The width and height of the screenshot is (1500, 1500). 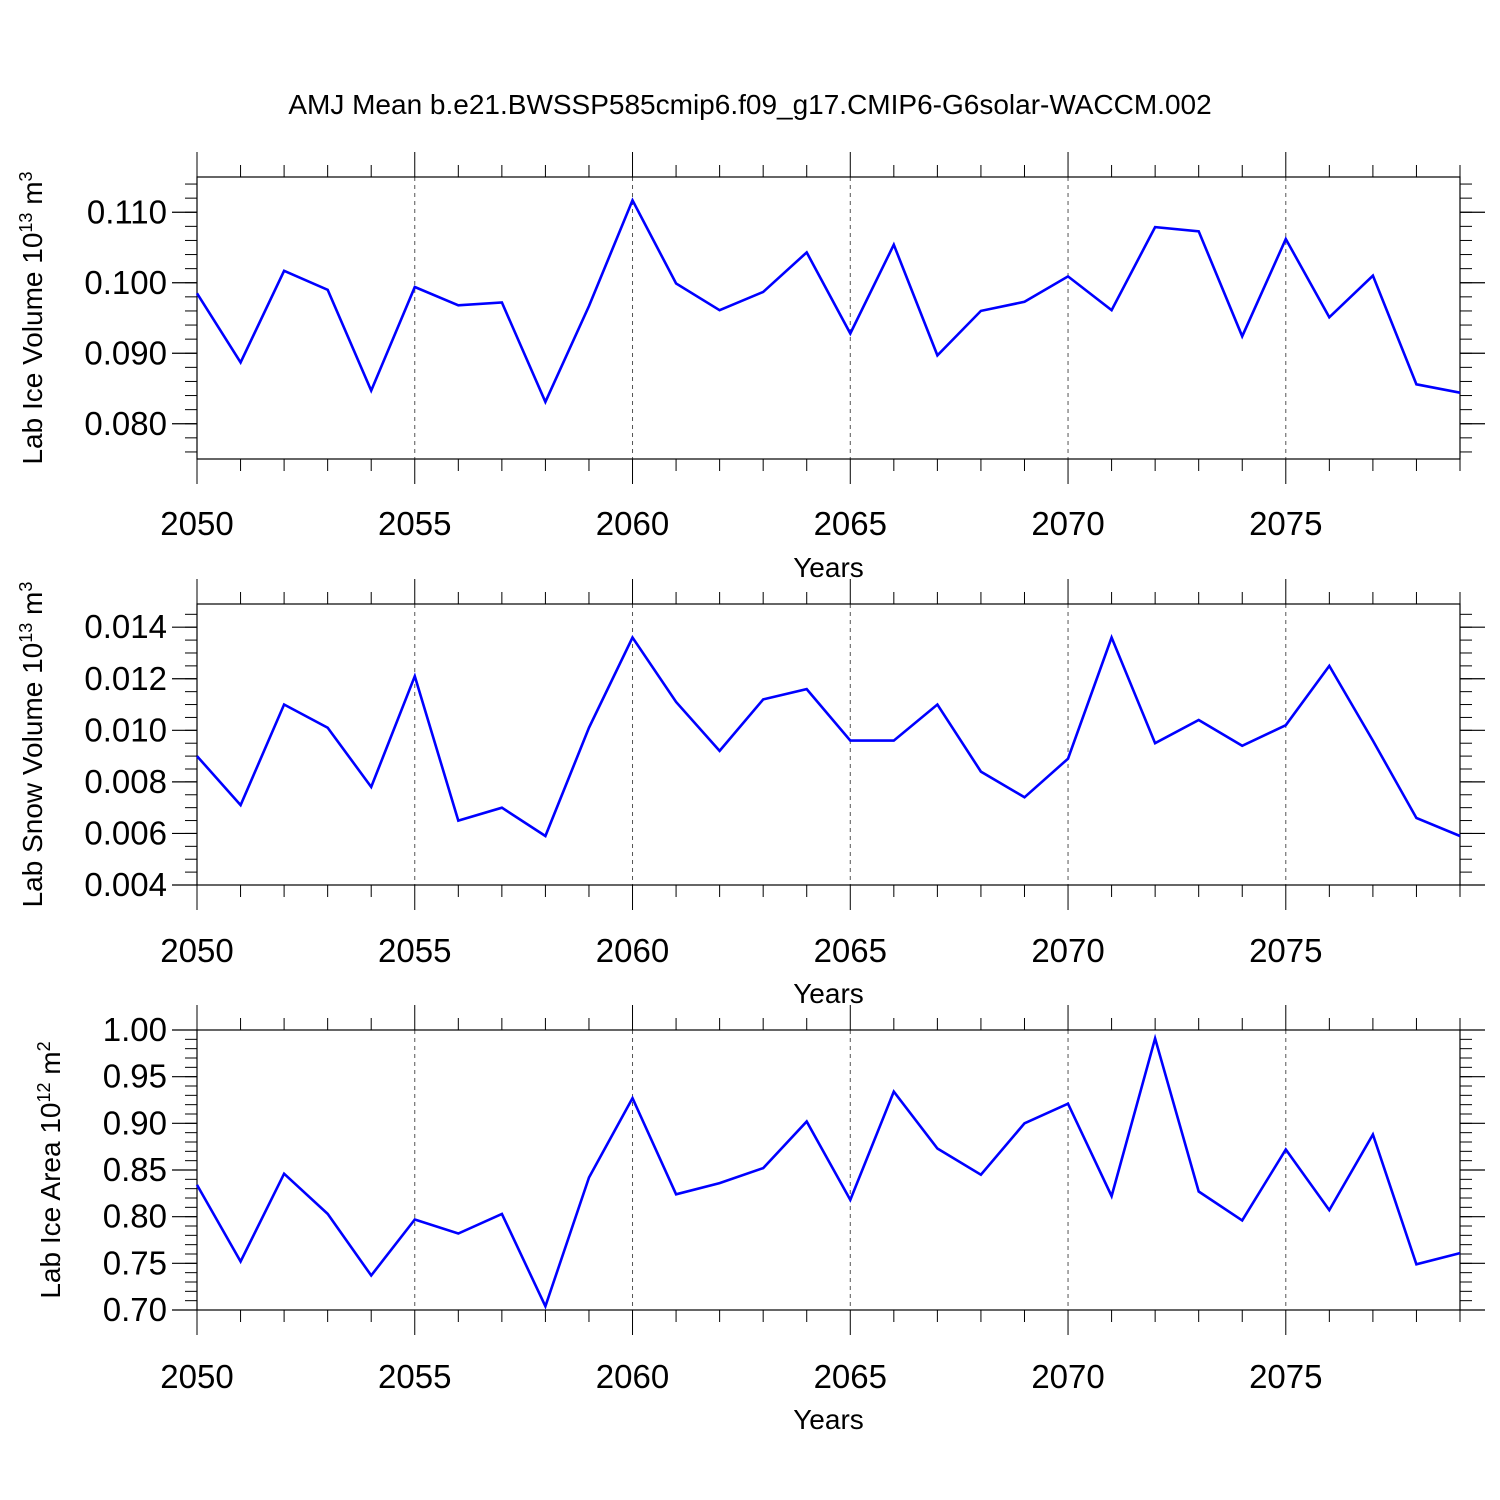 I want to click on y-tick-label: 0.080, so click(x=125, y=423).